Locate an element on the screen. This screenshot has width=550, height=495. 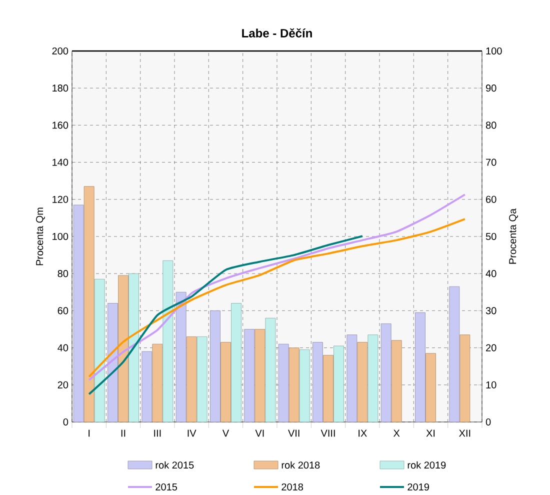
legend-label: 2019 is located at coordinates (418, 487).